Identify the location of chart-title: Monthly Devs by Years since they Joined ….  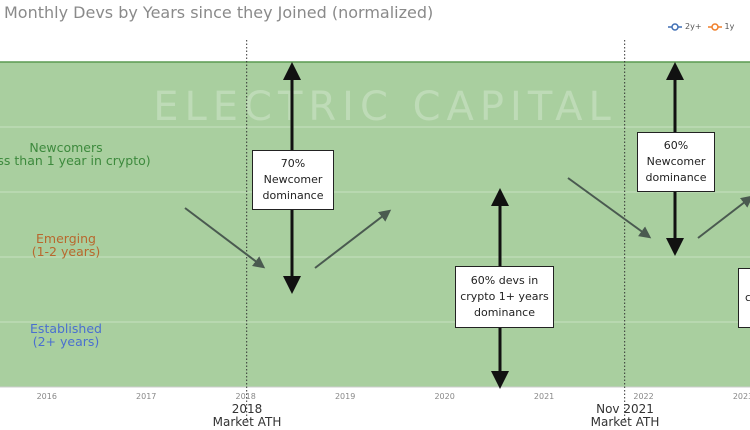
(219, 12).